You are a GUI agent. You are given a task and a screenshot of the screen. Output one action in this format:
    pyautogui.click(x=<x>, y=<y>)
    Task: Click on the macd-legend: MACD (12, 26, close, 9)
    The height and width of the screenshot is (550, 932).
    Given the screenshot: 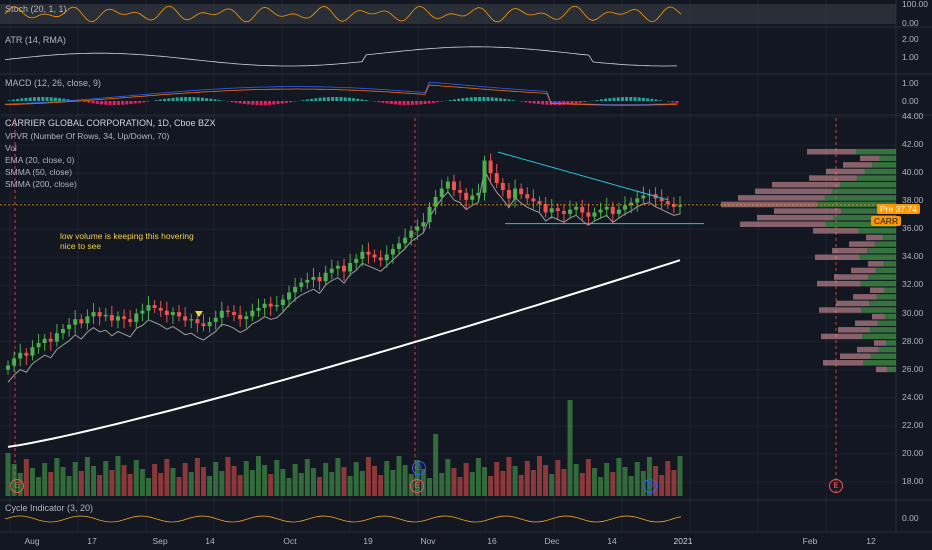 What is the action you would take?
    pyautogui.click(x=53, y=83)
    